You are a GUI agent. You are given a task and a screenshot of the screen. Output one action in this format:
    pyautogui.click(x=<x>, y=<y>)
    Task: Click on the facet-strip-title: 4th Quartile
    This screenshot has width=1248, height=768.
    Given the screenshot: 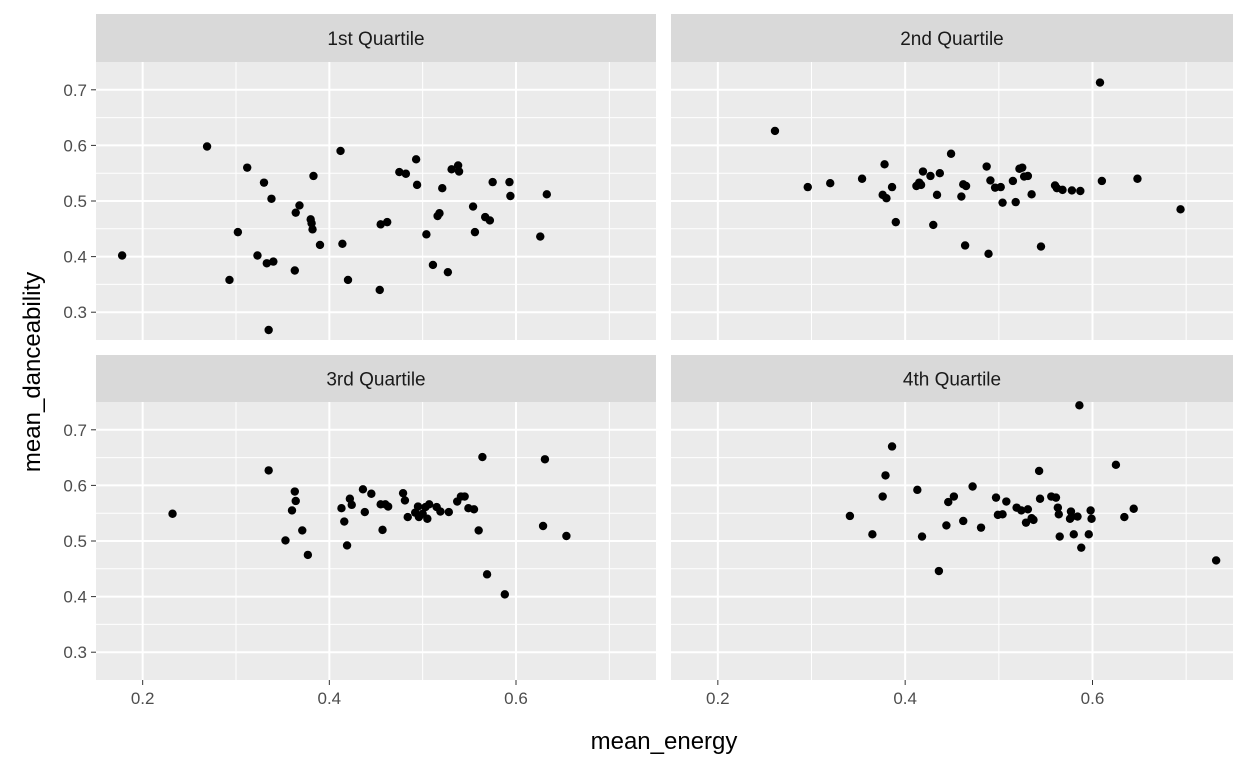 What is the action you would take?
    pyautogui.click(x=952, y=380)
    